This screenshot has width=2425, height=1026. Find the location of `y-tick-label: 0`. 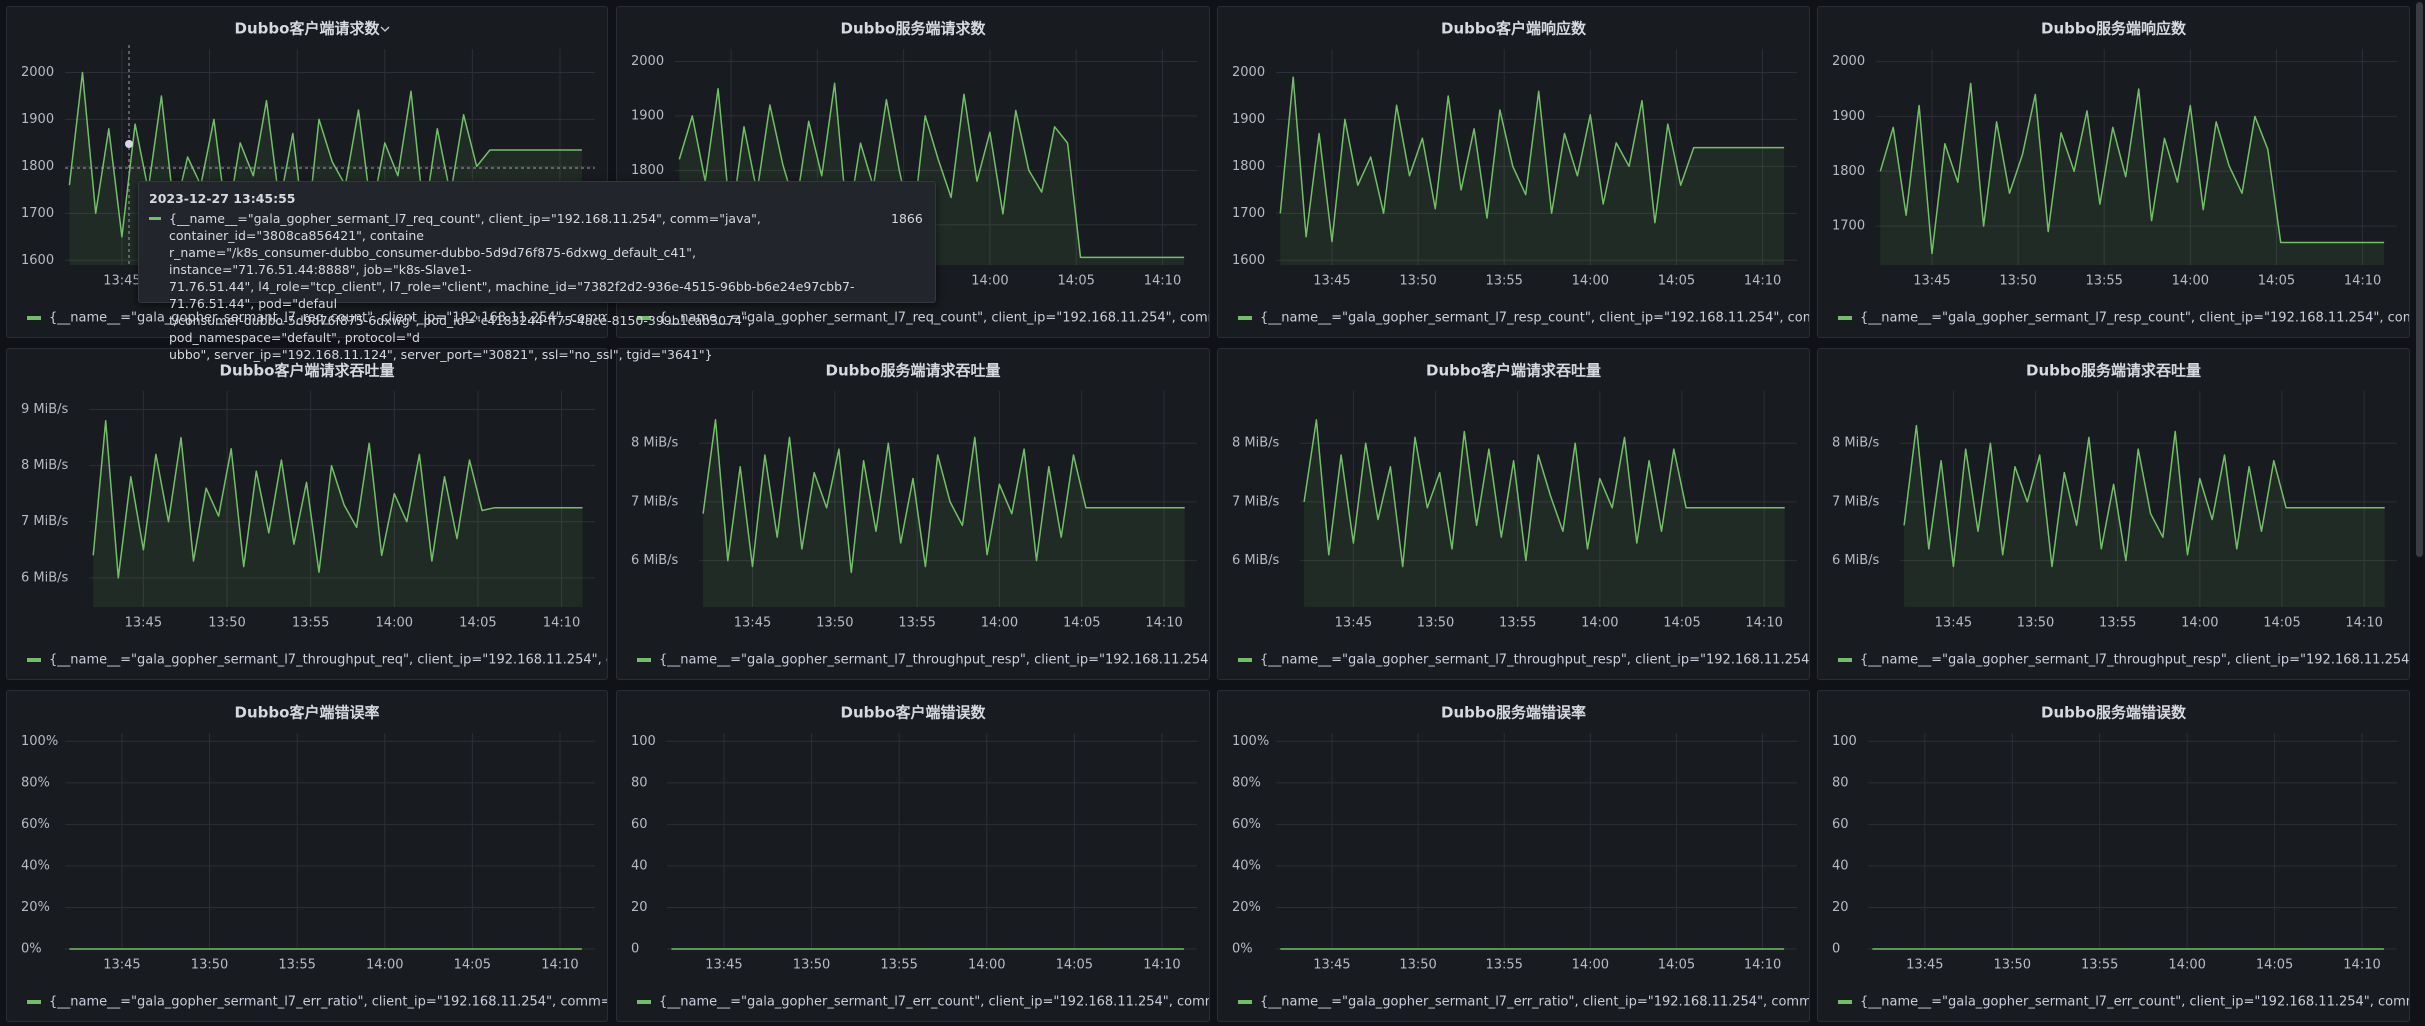

y-tick-label: 0 is located at coordinates (635, 949).